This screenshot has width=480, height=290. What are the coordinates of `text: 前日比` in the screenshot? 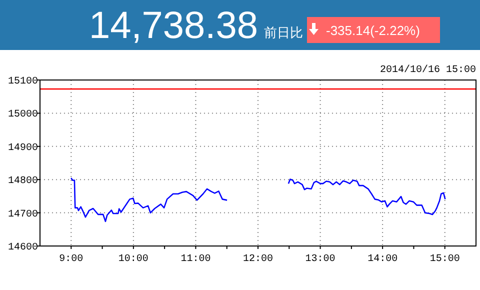 It's located at (283, 32).